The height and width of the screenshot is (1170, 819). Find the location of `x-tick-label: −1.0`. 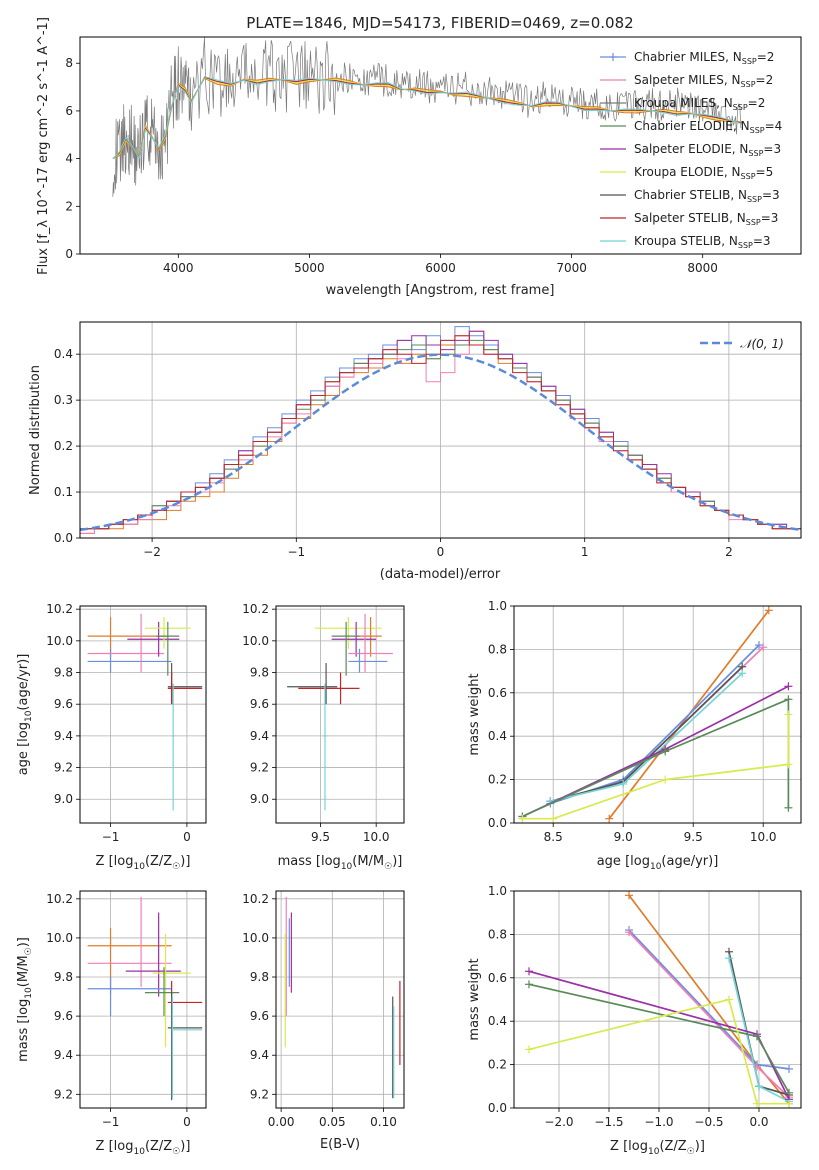

x-tick-label: −1.0 is located at coordinates (658, 1122).